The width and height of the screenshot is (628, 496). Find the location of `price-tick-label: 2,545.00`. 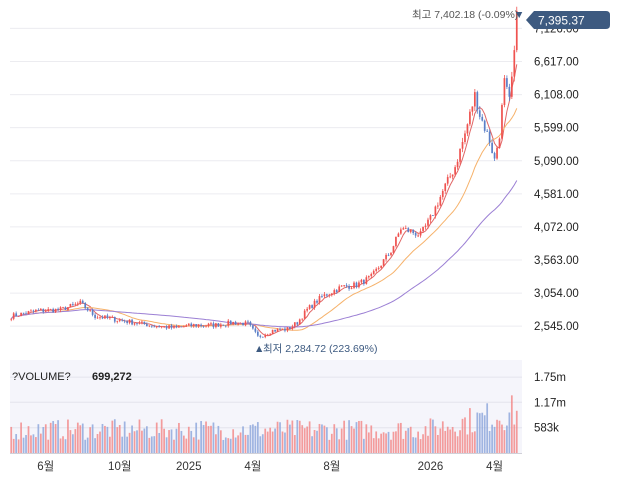

price-tick-label: 2,545.00 is located at coordinates (556, 327).